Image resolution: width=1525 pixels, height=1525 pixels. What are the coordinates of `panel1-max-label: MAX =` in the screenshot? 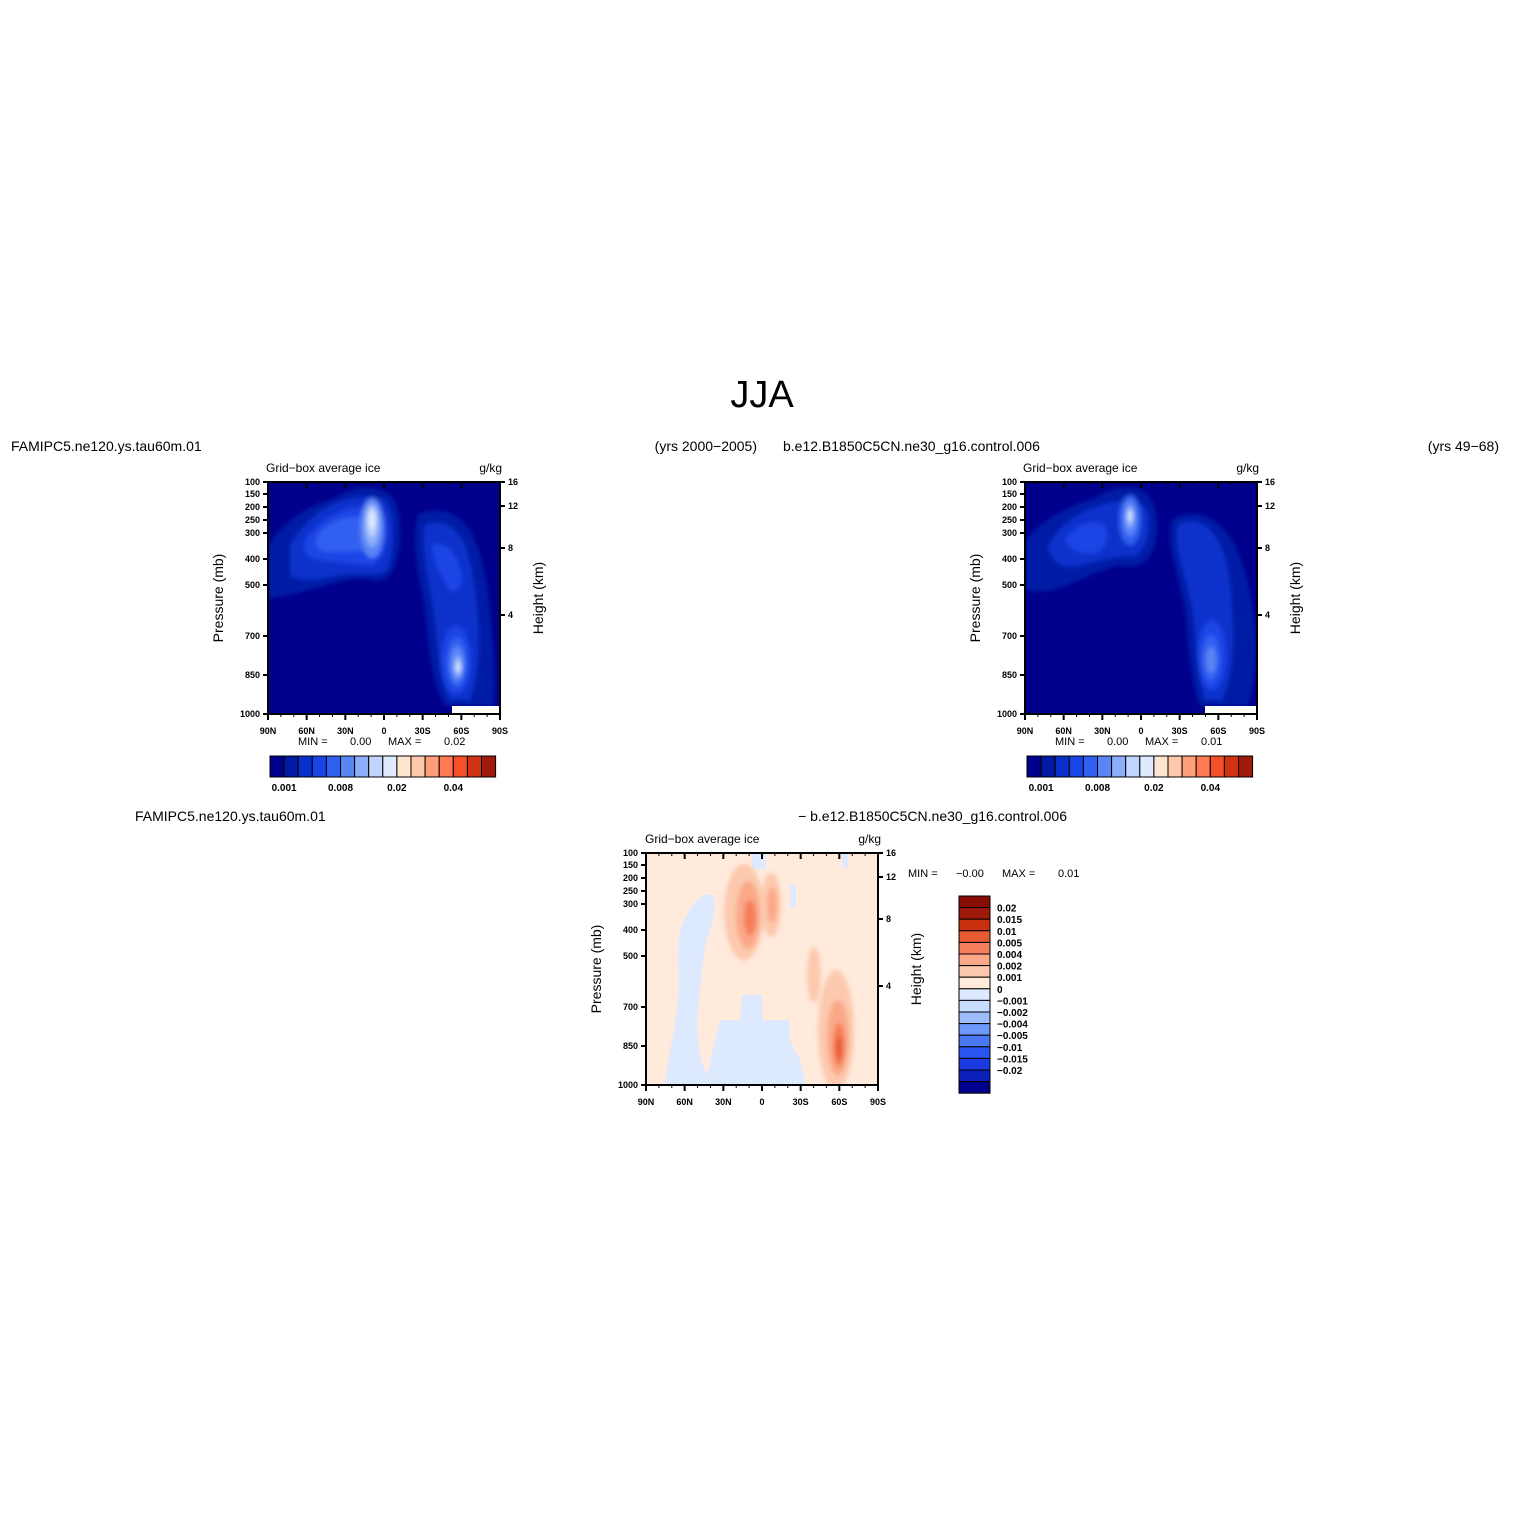 It's located at (404, 742).